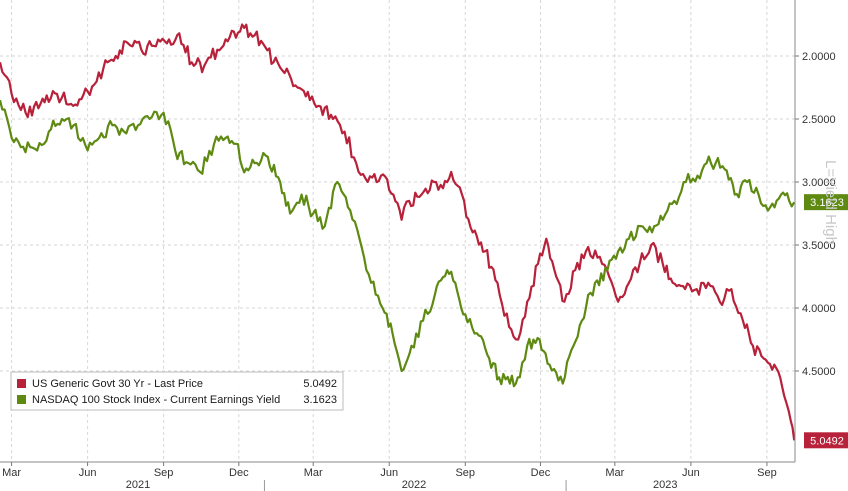 Image resolution: width=848 pixels, height=491 pixels. I want to click on side-axis-label: L=Yield High, so click(830, 202).